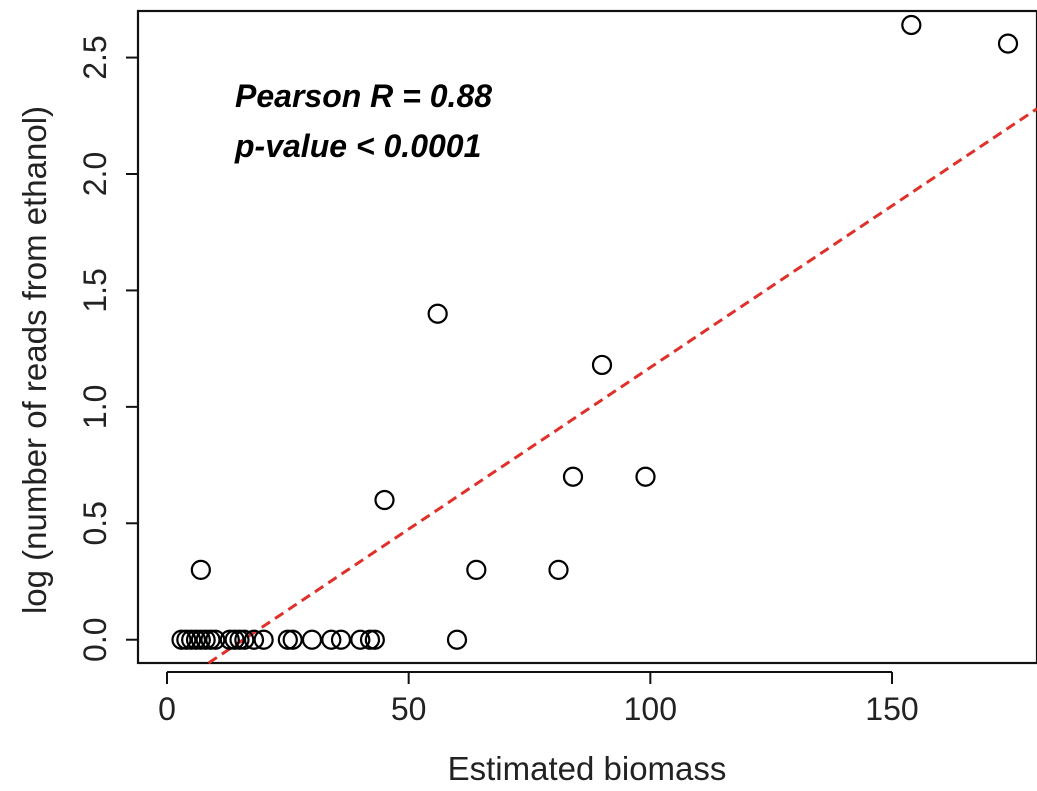 The width and height of the screenshot is (1037, 791). I want to click on y-tick-label: 2.5, so click(95, 57).